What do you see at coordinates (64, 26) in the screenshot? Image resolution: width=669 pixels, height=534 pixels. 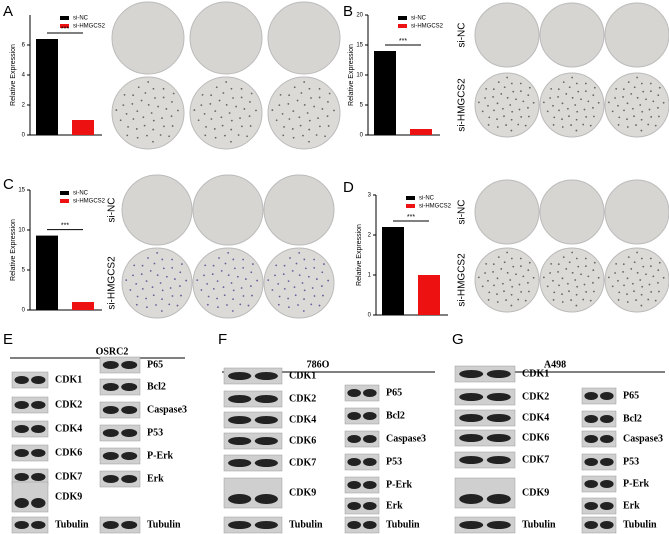 I see `legend-swatch` at bounding box center [64, 26].